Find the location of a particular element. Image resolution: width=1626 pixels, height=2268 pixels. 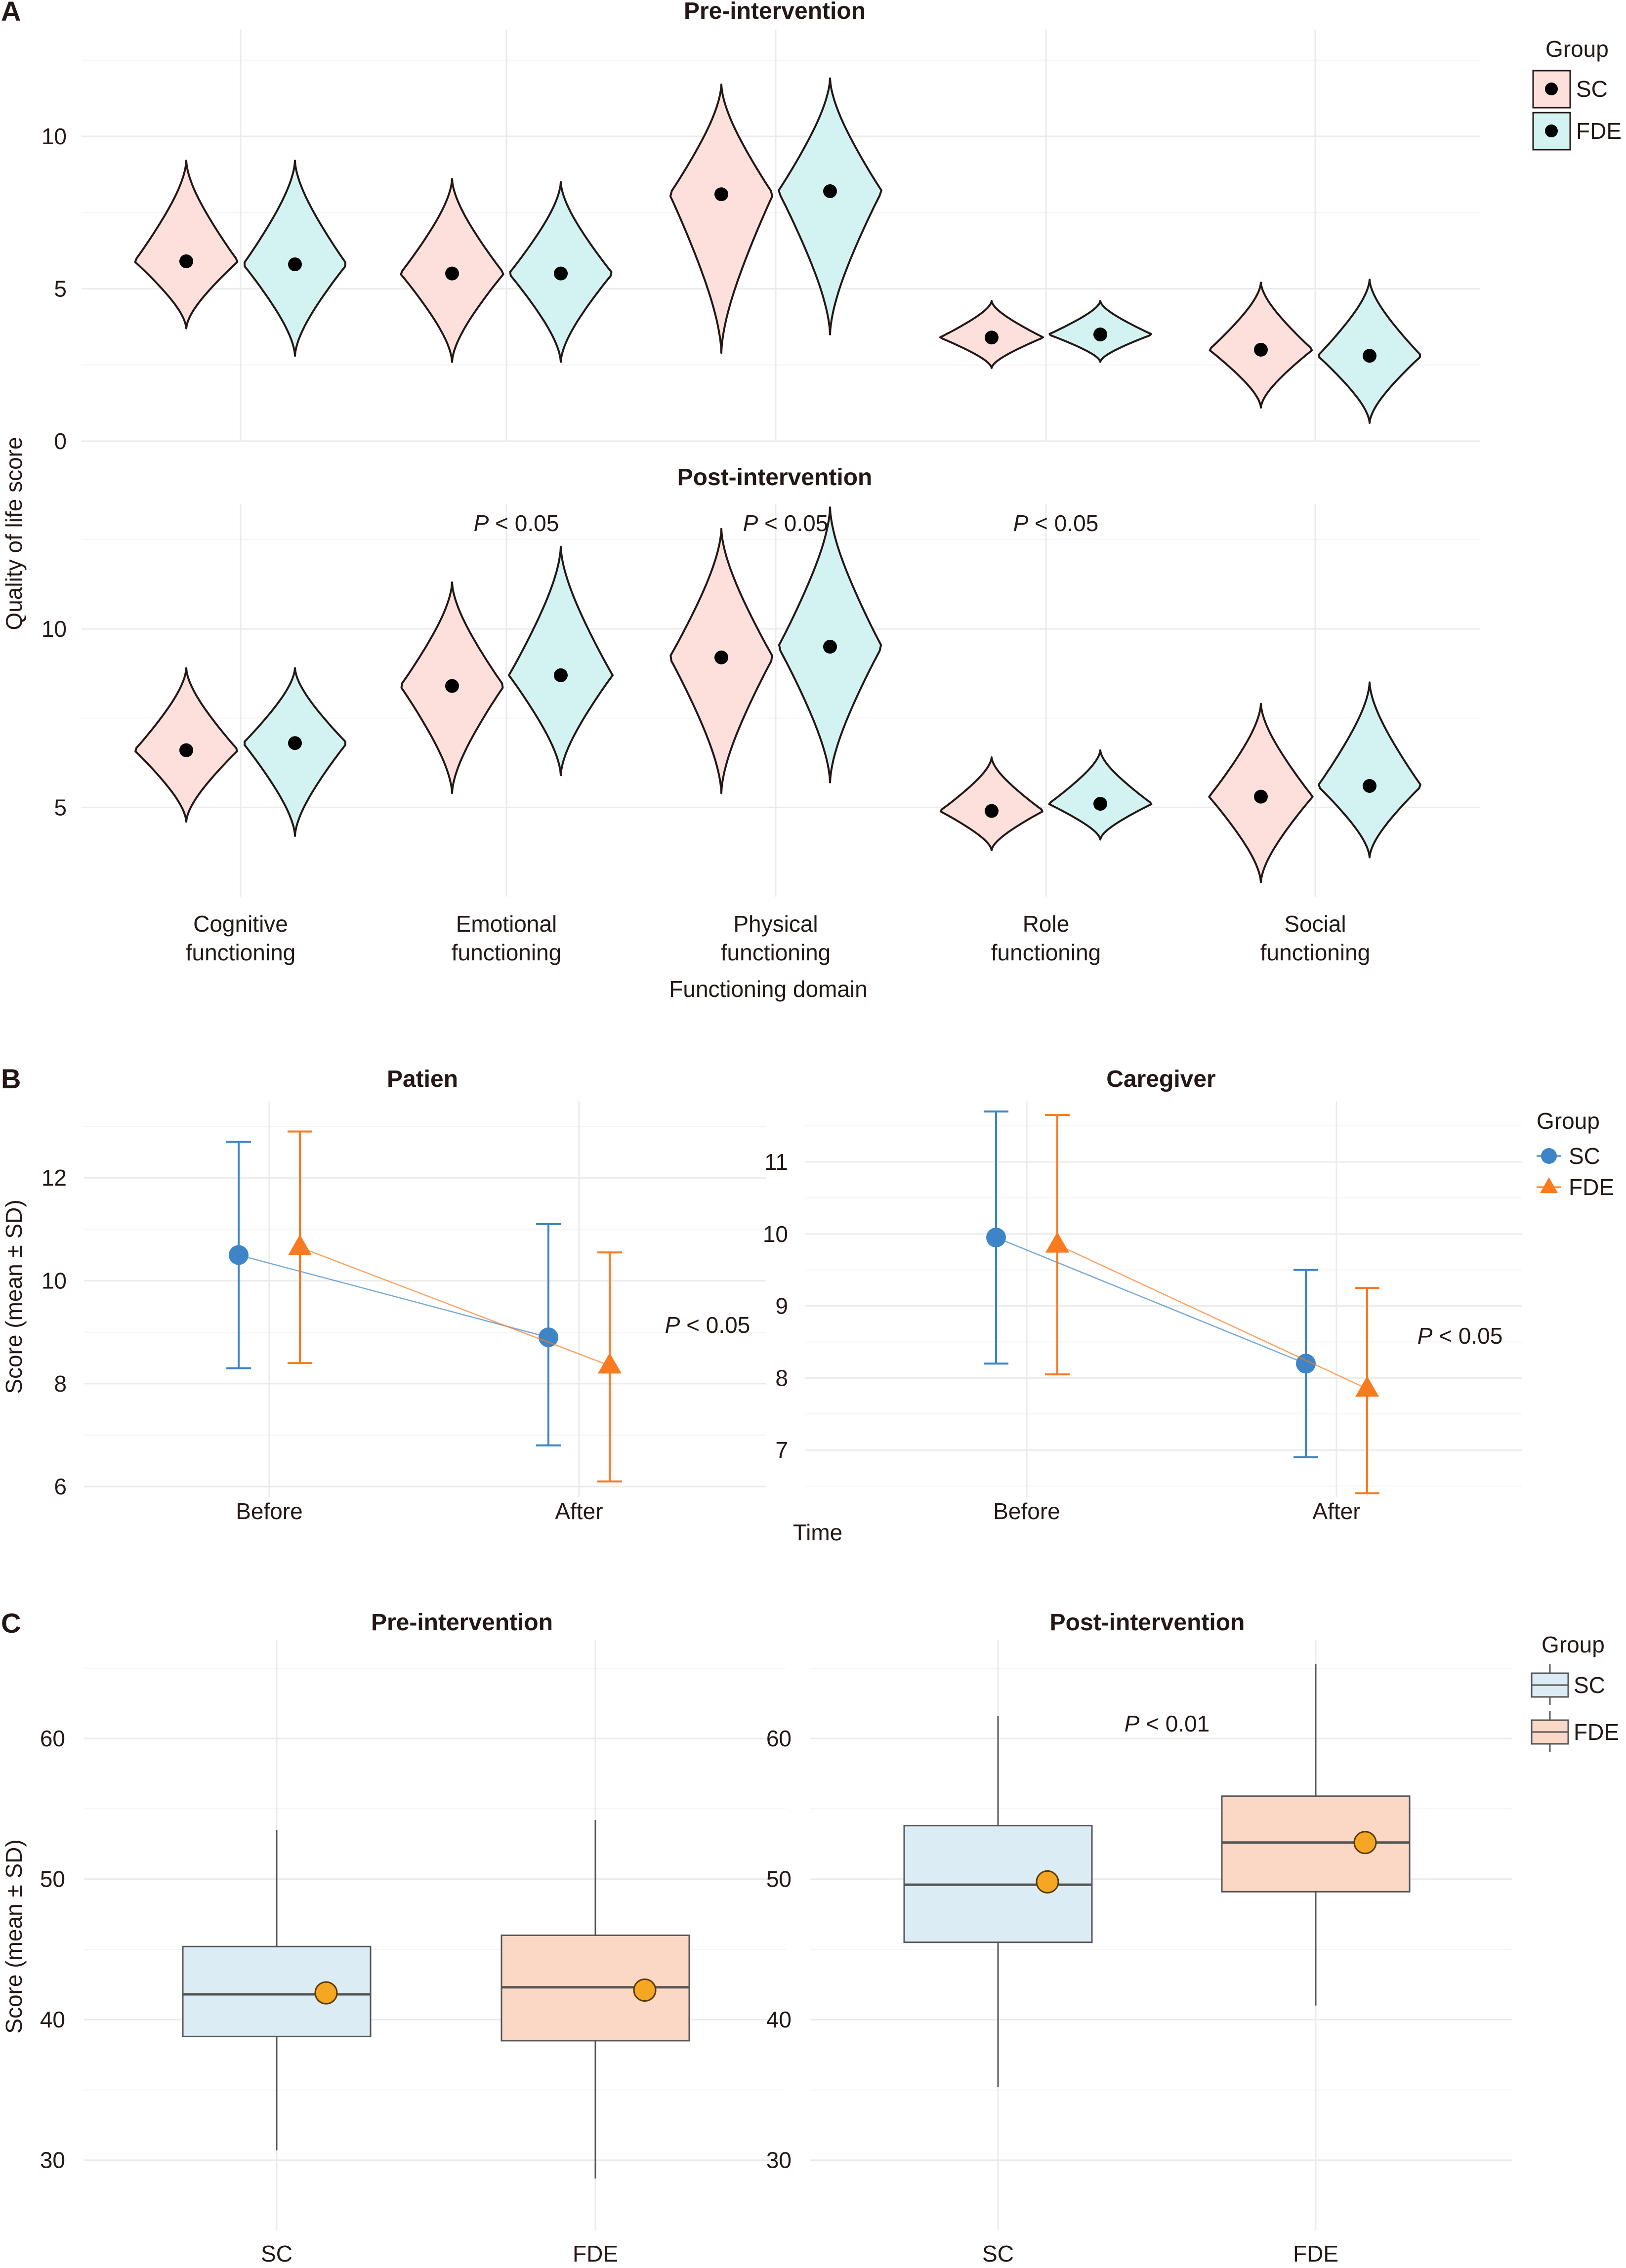

series-line-sc is located at coordinates (393, 1296).